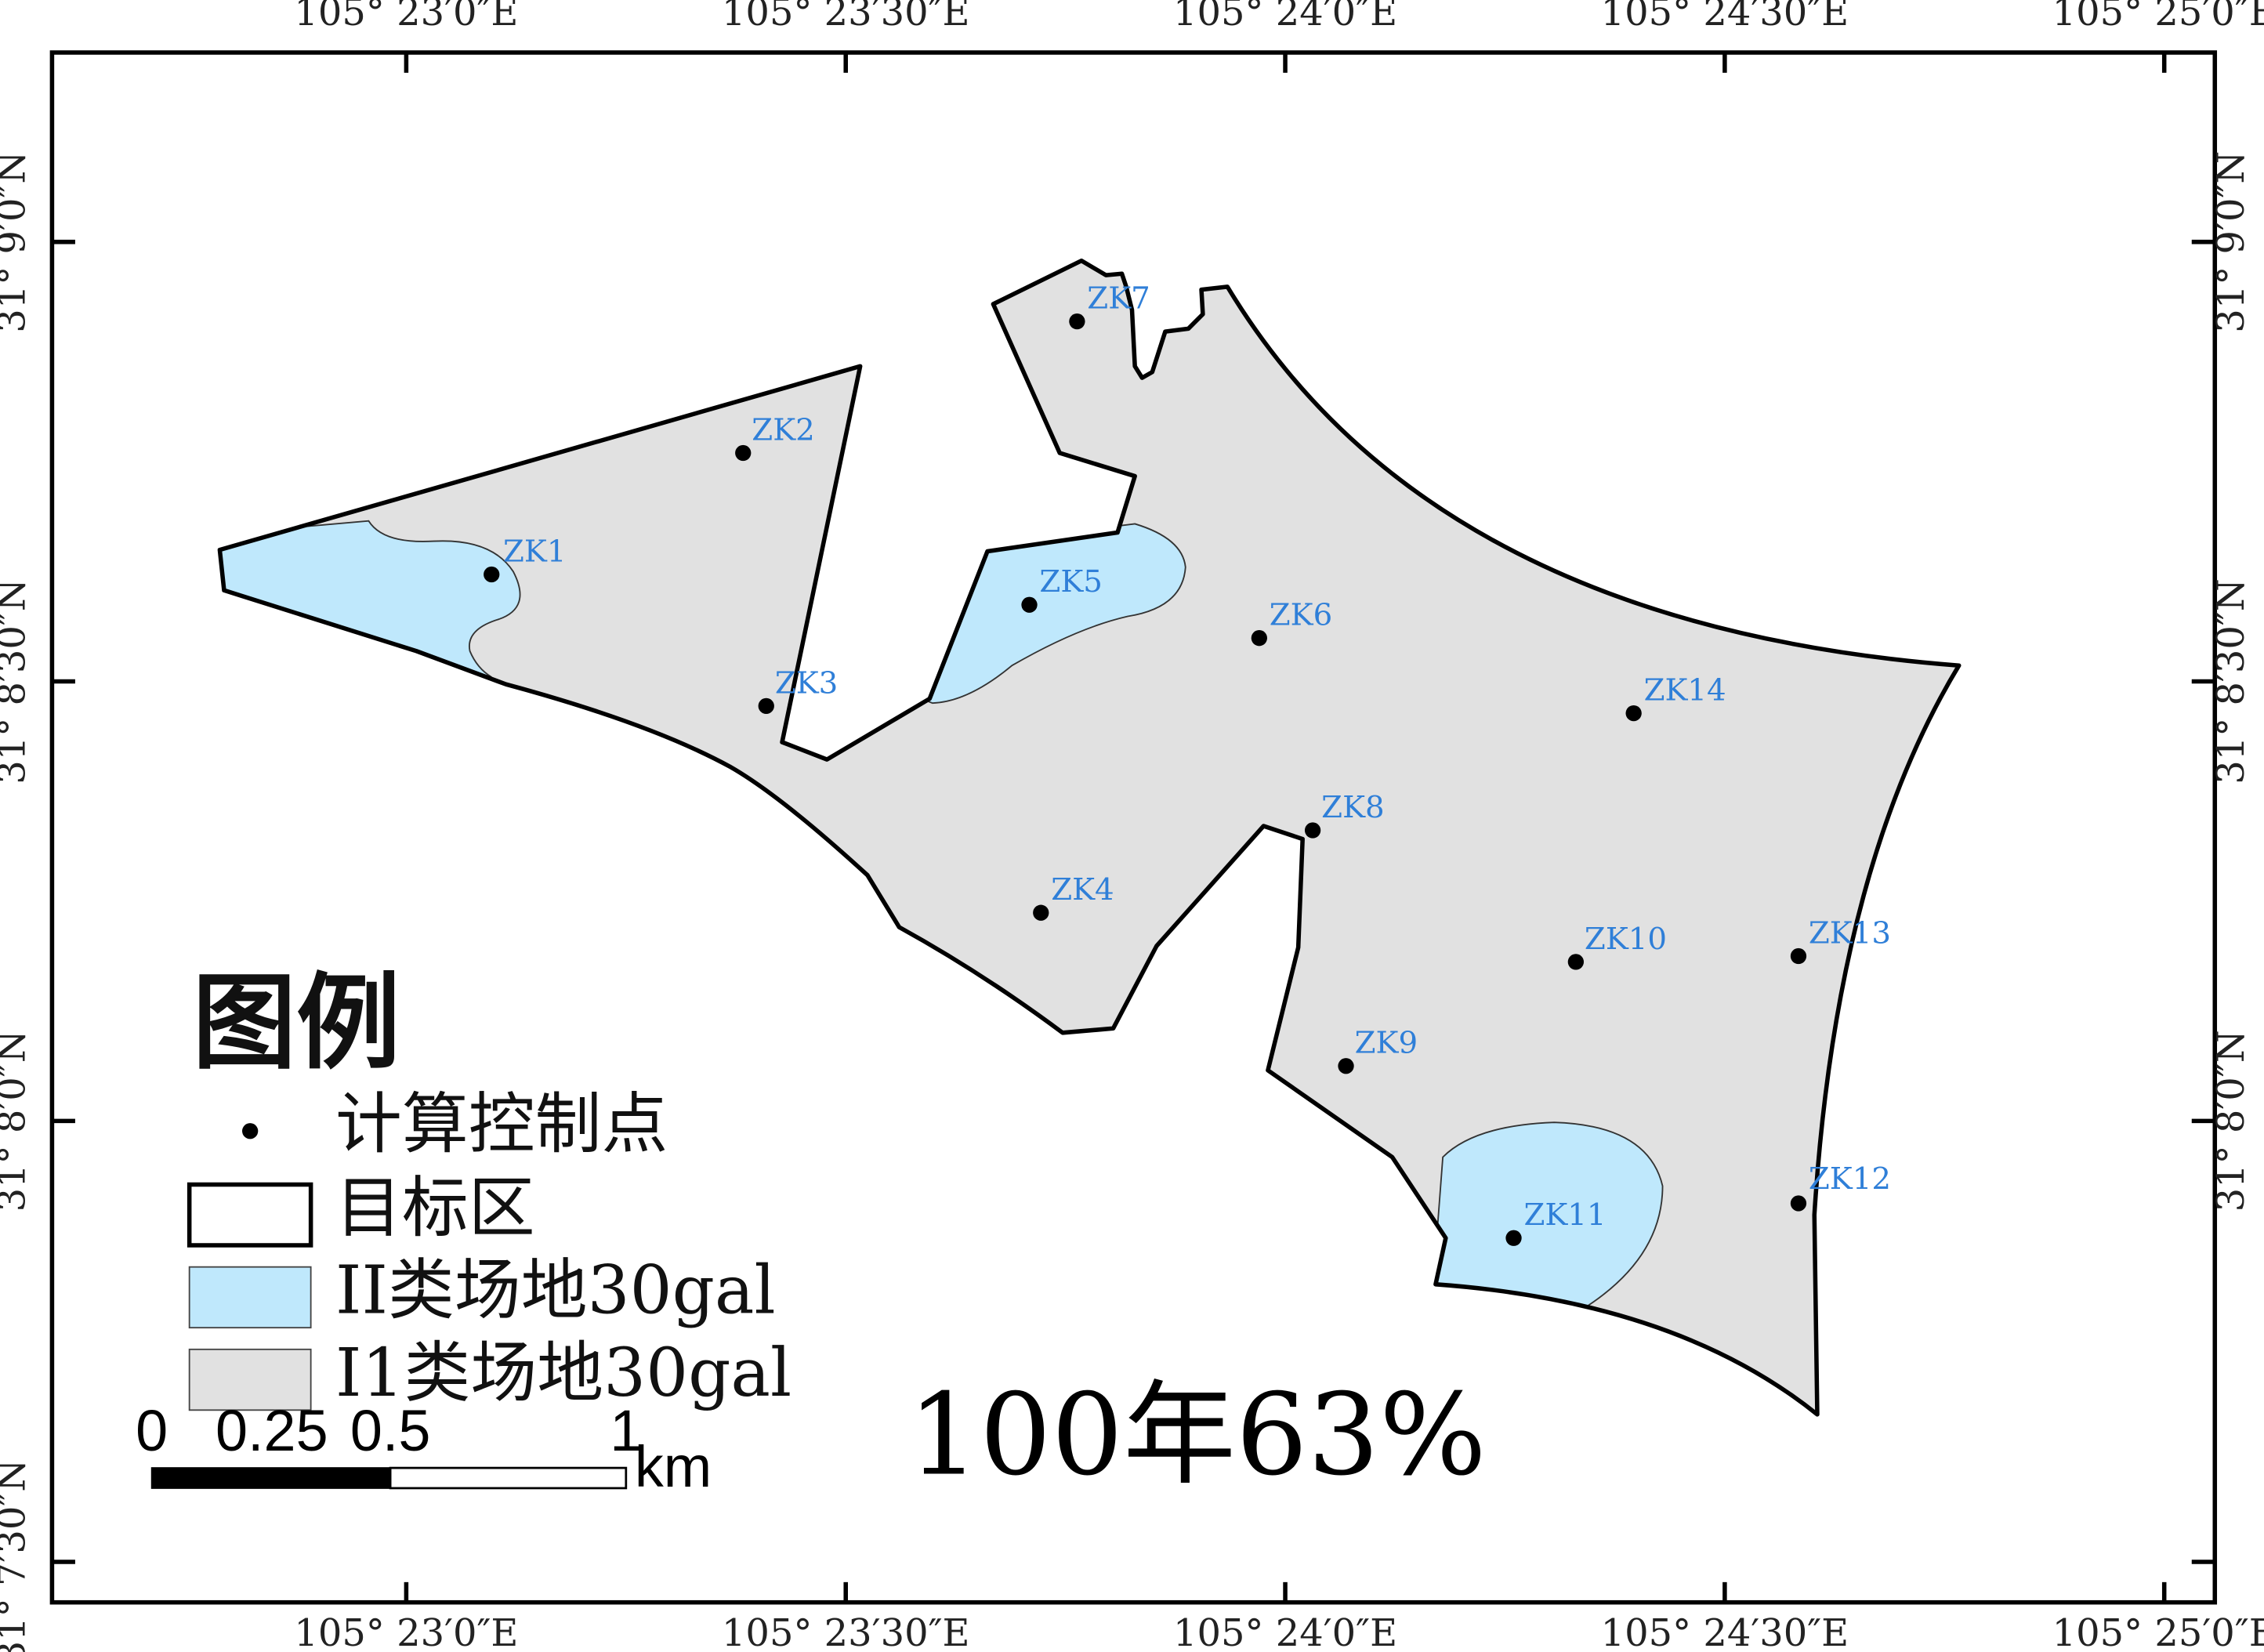  Describe the element at coordinates (1513, 1238) in the screenshot. I see `station-point-zk11` at that location.